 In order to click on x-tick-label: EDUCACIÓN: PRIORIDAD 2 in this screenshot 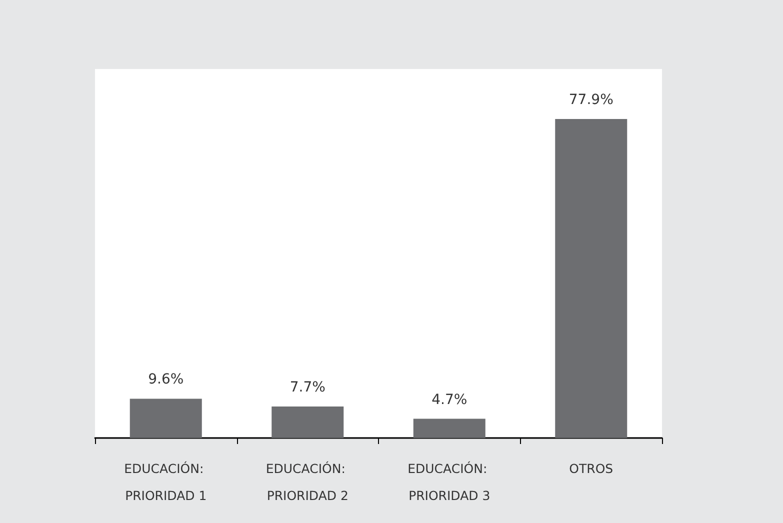, I will do `click(308, 482)`.